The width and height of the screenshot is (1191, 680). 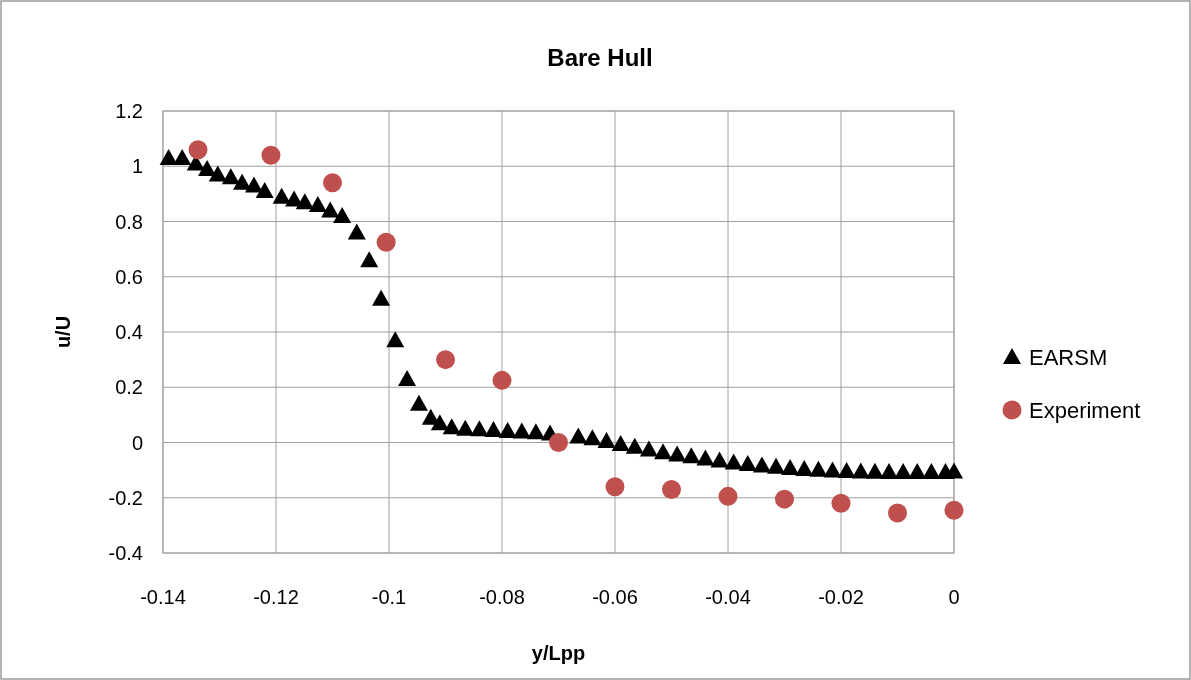 I want to click on y-tick-label: 0.4, so click(x=129, y=332).